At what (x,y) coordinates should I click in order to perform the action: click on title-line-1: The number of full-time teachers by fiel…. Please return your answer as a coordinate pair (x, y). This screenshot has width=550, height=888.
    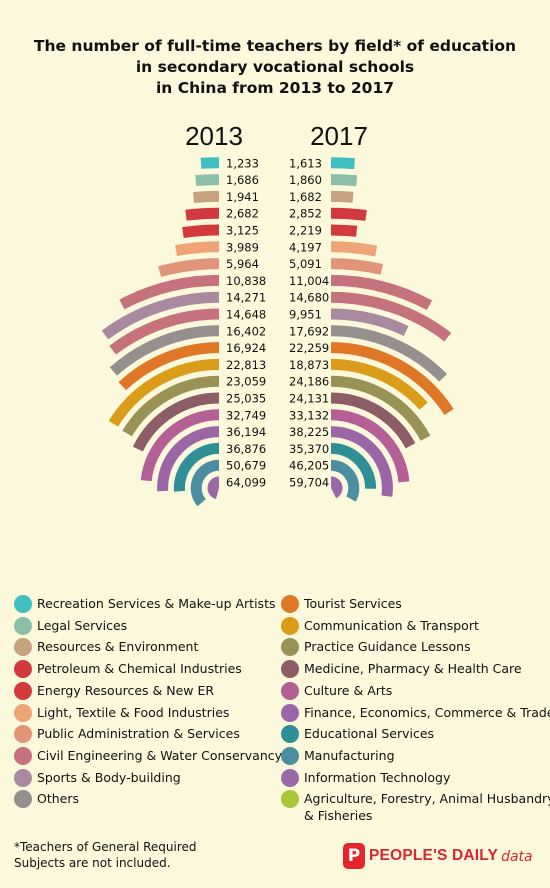
    Looking at the image, I should click on (275, 46).